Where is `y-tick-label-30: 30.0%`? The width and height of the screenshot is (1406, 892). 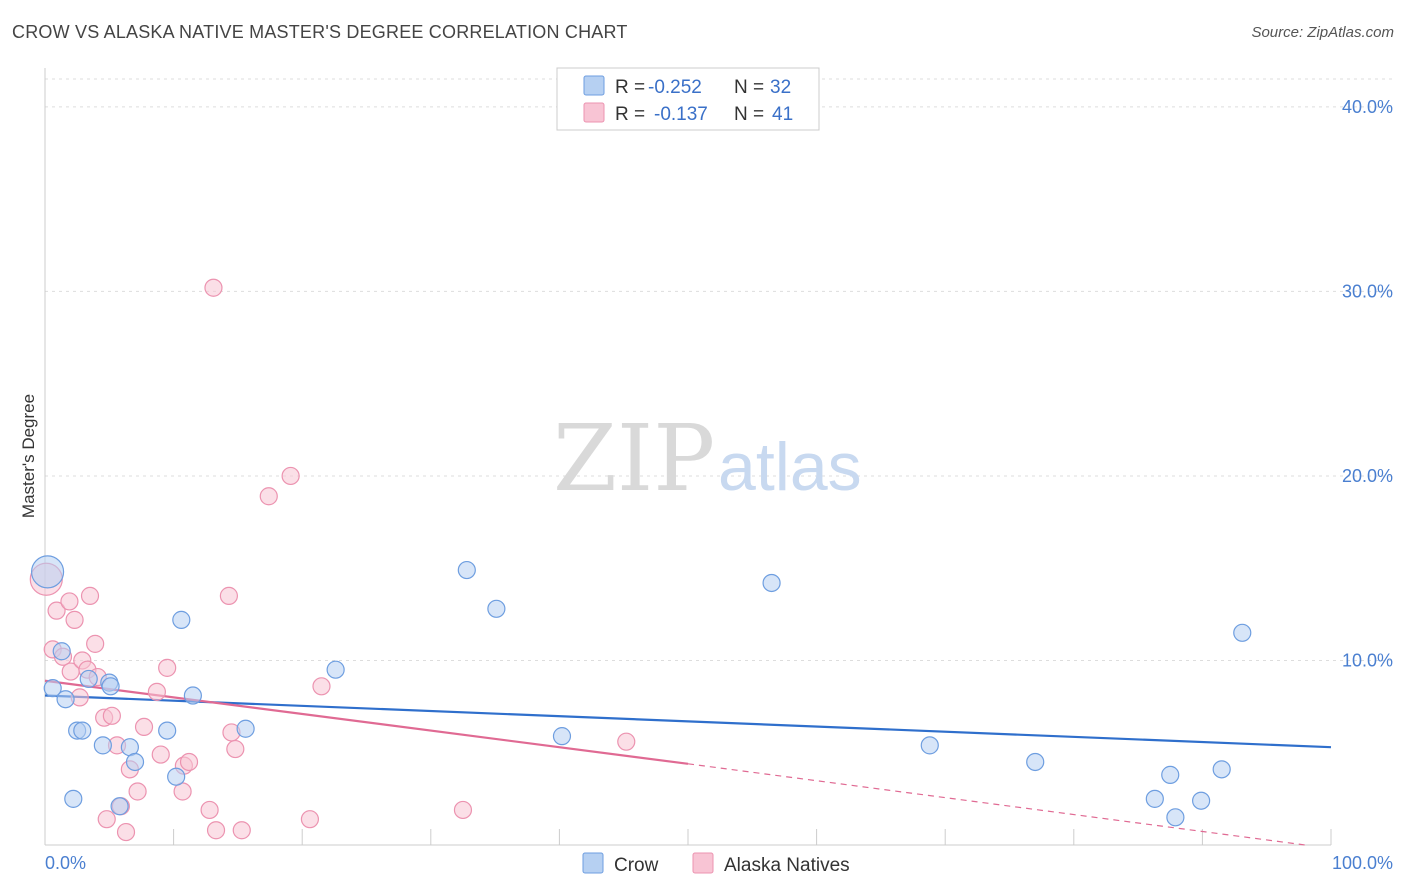 y-tick-label-30: 30.0% is located at coordinates (1367, 291).